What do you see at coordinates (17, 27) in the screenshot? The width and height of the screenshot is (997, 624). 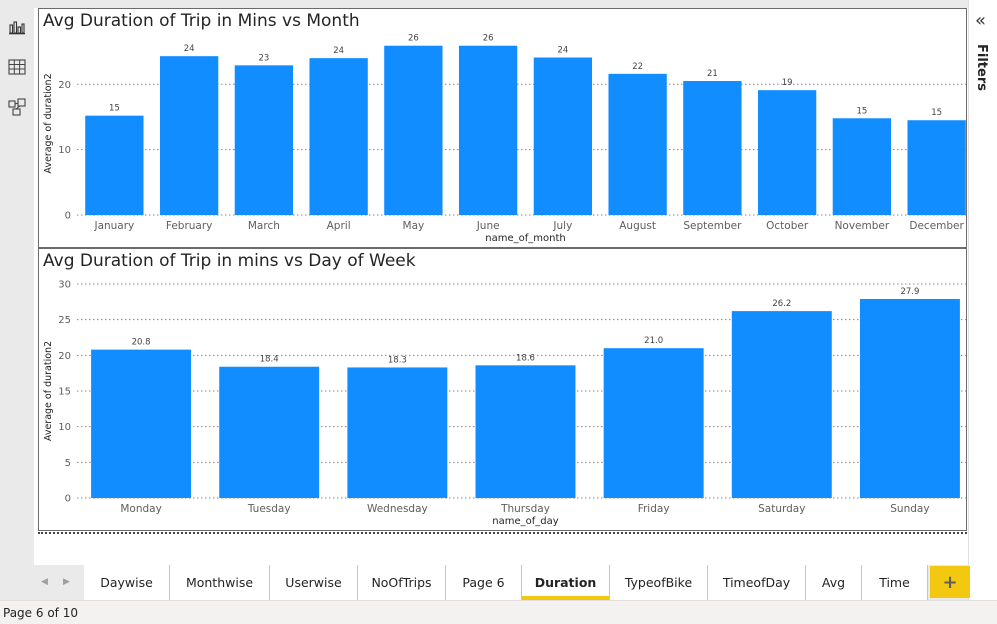 I see `report-view-icon` at bounding box center [17, 27].